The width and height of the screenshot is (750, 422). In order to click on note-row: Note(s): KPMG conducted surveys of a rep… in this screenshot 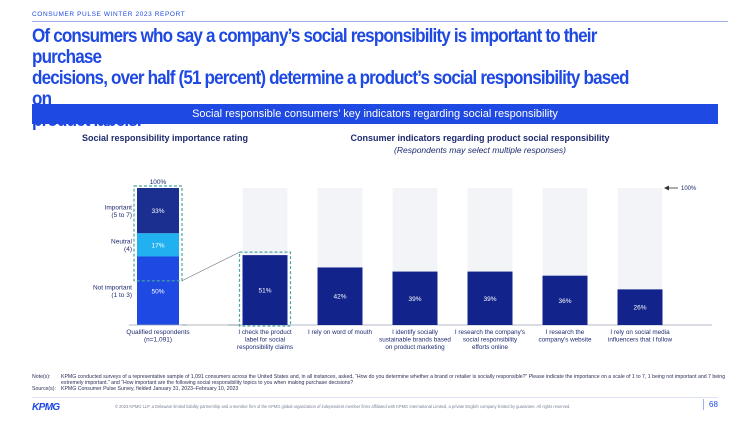, I will do `click(382, 380)`.